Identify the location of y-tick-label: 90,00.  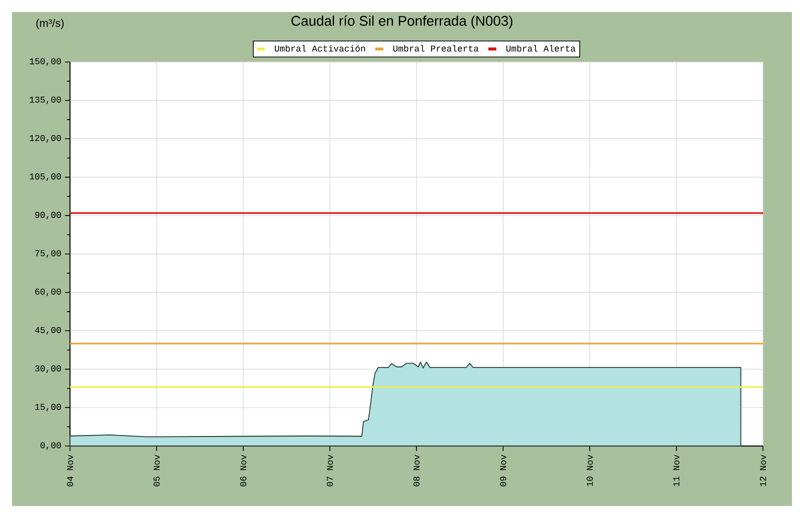
(48, 216).